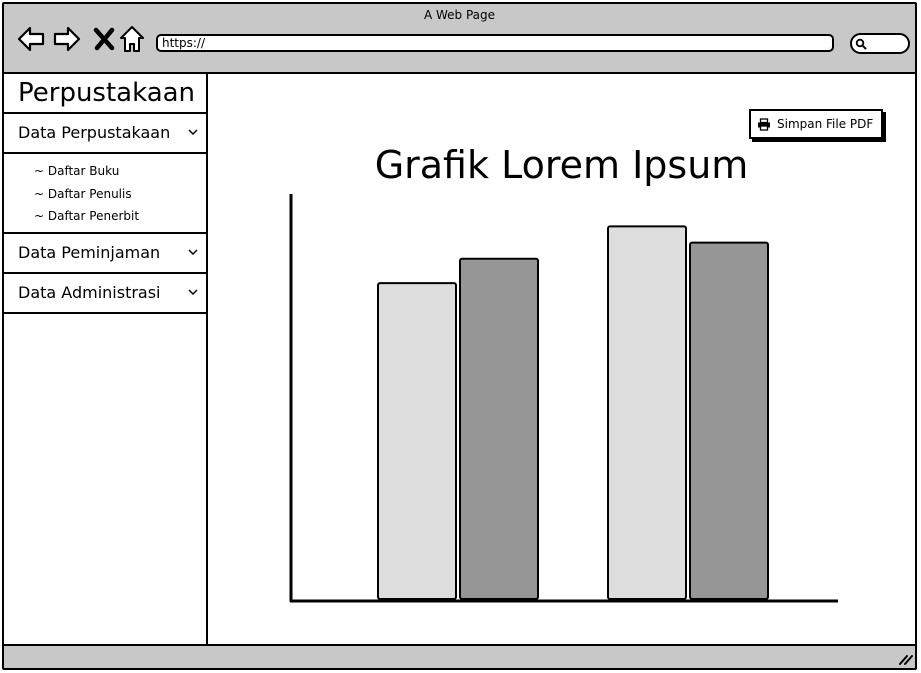  What do you see at coordinates (905, 659) in the screenshot?
I see `resize-grip-icon` at bounding box center [905, 659].